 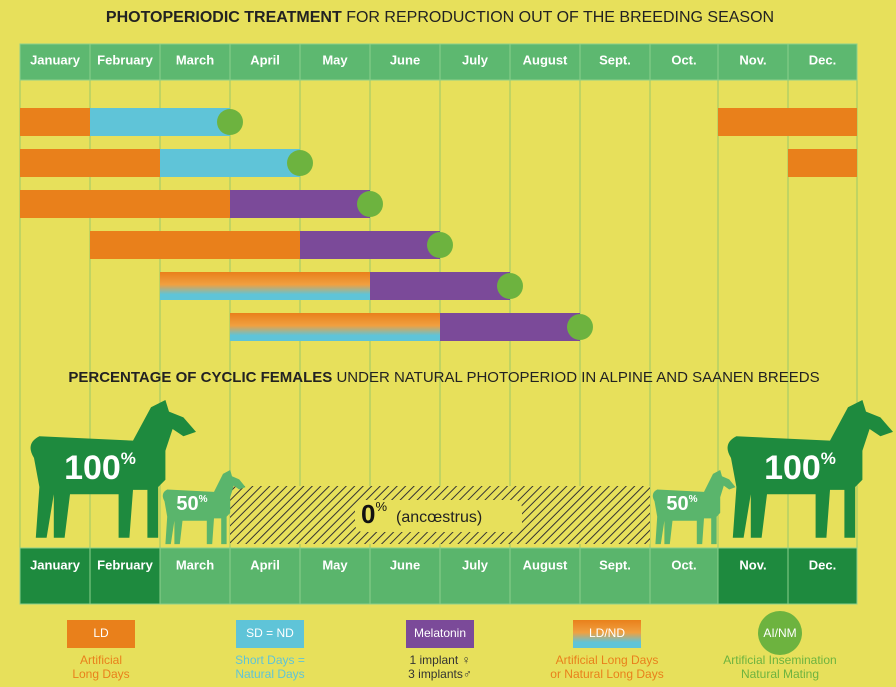 What do you see at coordinates (450, 489) in the screenshot?
I see `percentages: 100%50% 0%(ancœstrus)50%100%` at bounding box center [450, 489].